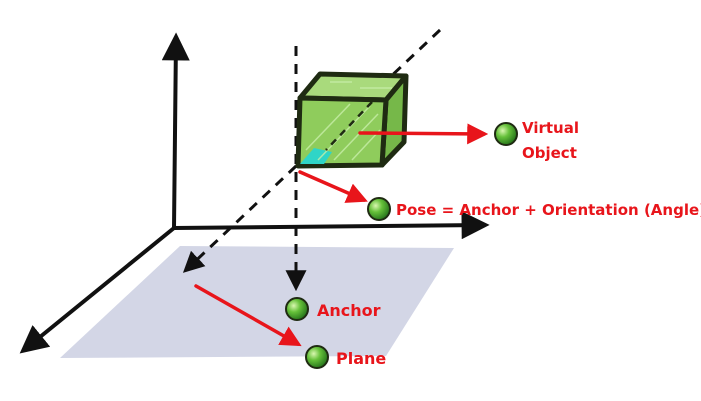 The width and height of the screenshot is (701, 401). I want to click on virtual-object-cube, so click(352, 120).